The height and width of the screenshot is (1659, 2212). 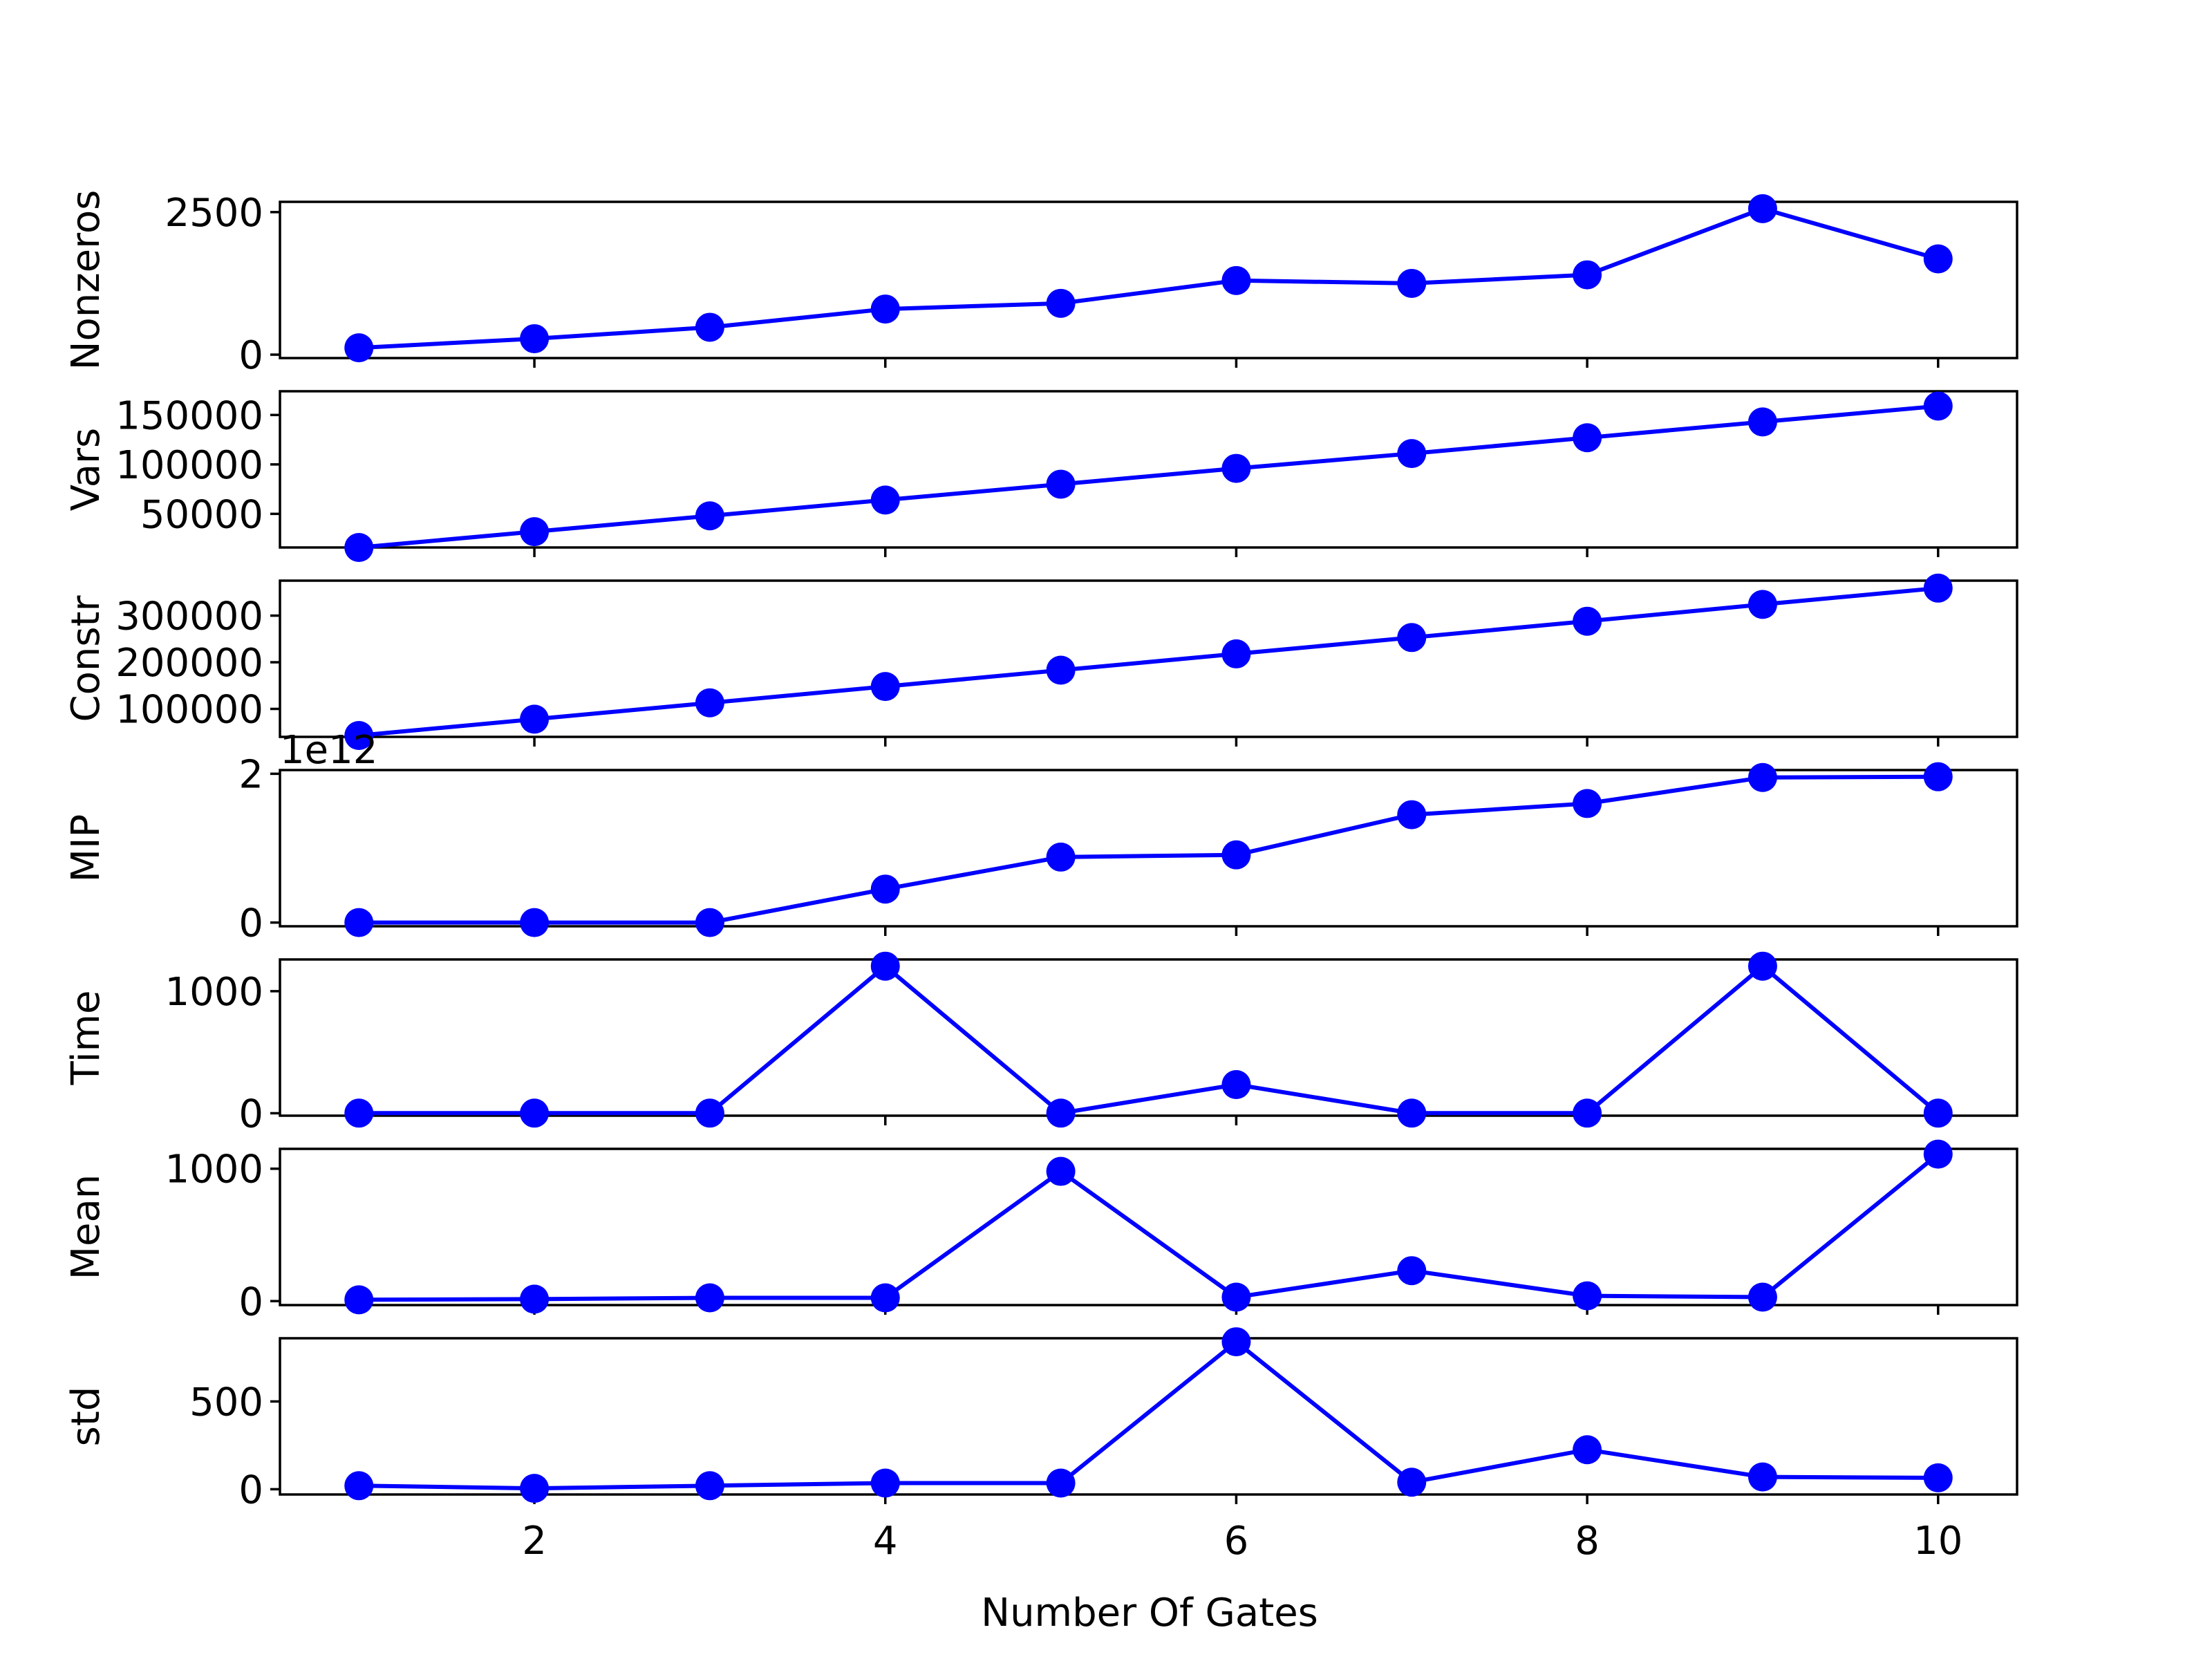 I want to click on y-tick-label: 200000, so click(x=189, y=663).